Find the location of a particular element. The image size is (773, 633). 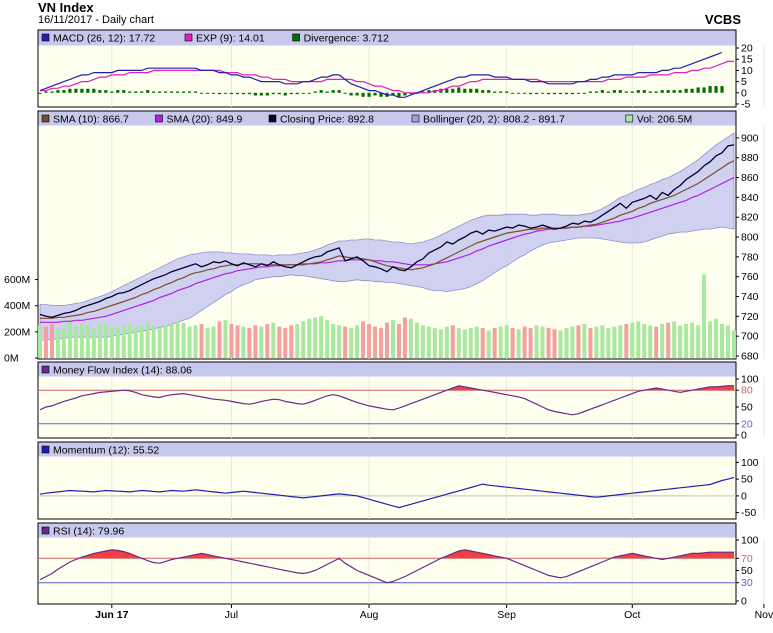

ytick-label-rsi-2: 50 is located at coordinates (747, 571).